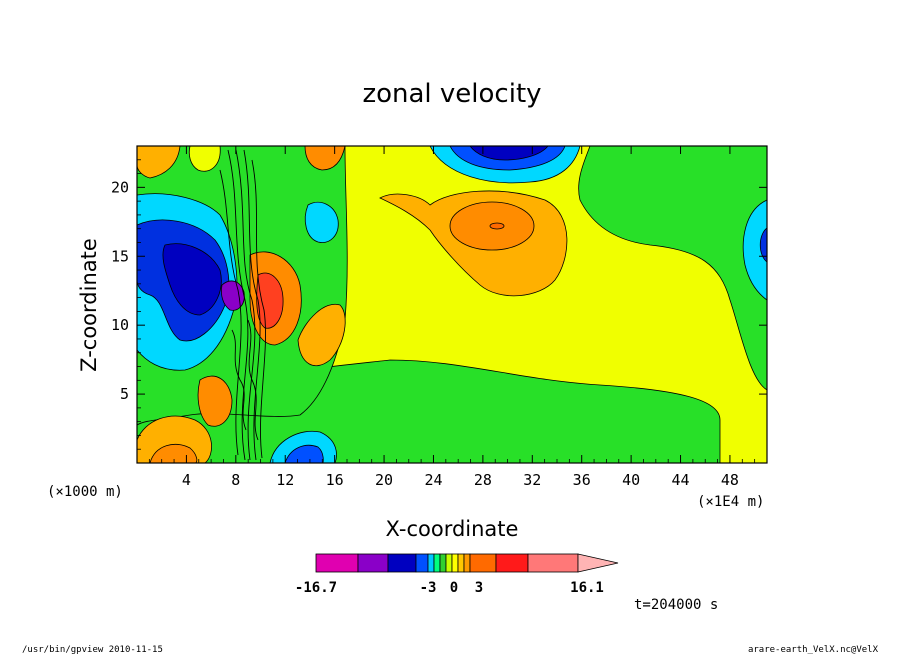 This screenshot has width=904, height=654. What do you see at coordinates (85, 492) in the screenshot?
I see `x-unit-left-label: (×1000 m)` at bounding box center [85, 492].